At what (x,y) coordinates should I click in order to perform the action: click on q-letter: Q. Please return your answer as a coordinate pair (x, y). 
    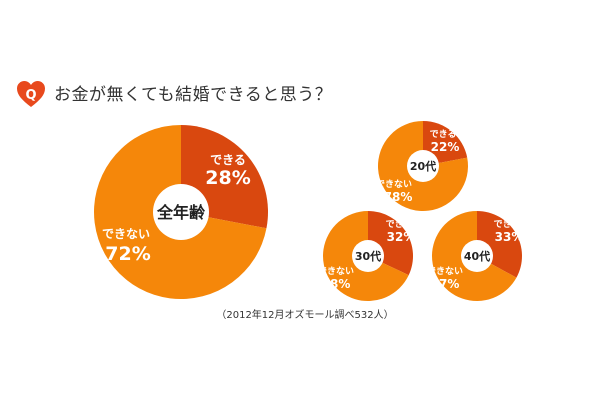
    Looking at the image, I should click on (30, 95).